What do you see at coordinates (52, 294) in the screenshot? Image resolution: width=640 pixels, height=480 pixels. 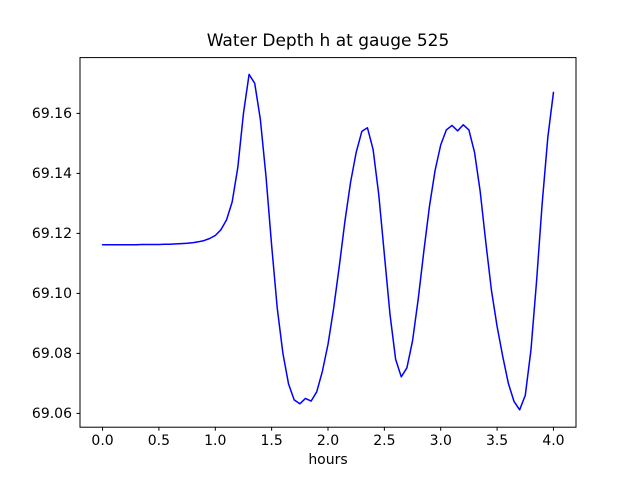 I see `y-tick-label: 69.10` at bounding box center [52, 294].